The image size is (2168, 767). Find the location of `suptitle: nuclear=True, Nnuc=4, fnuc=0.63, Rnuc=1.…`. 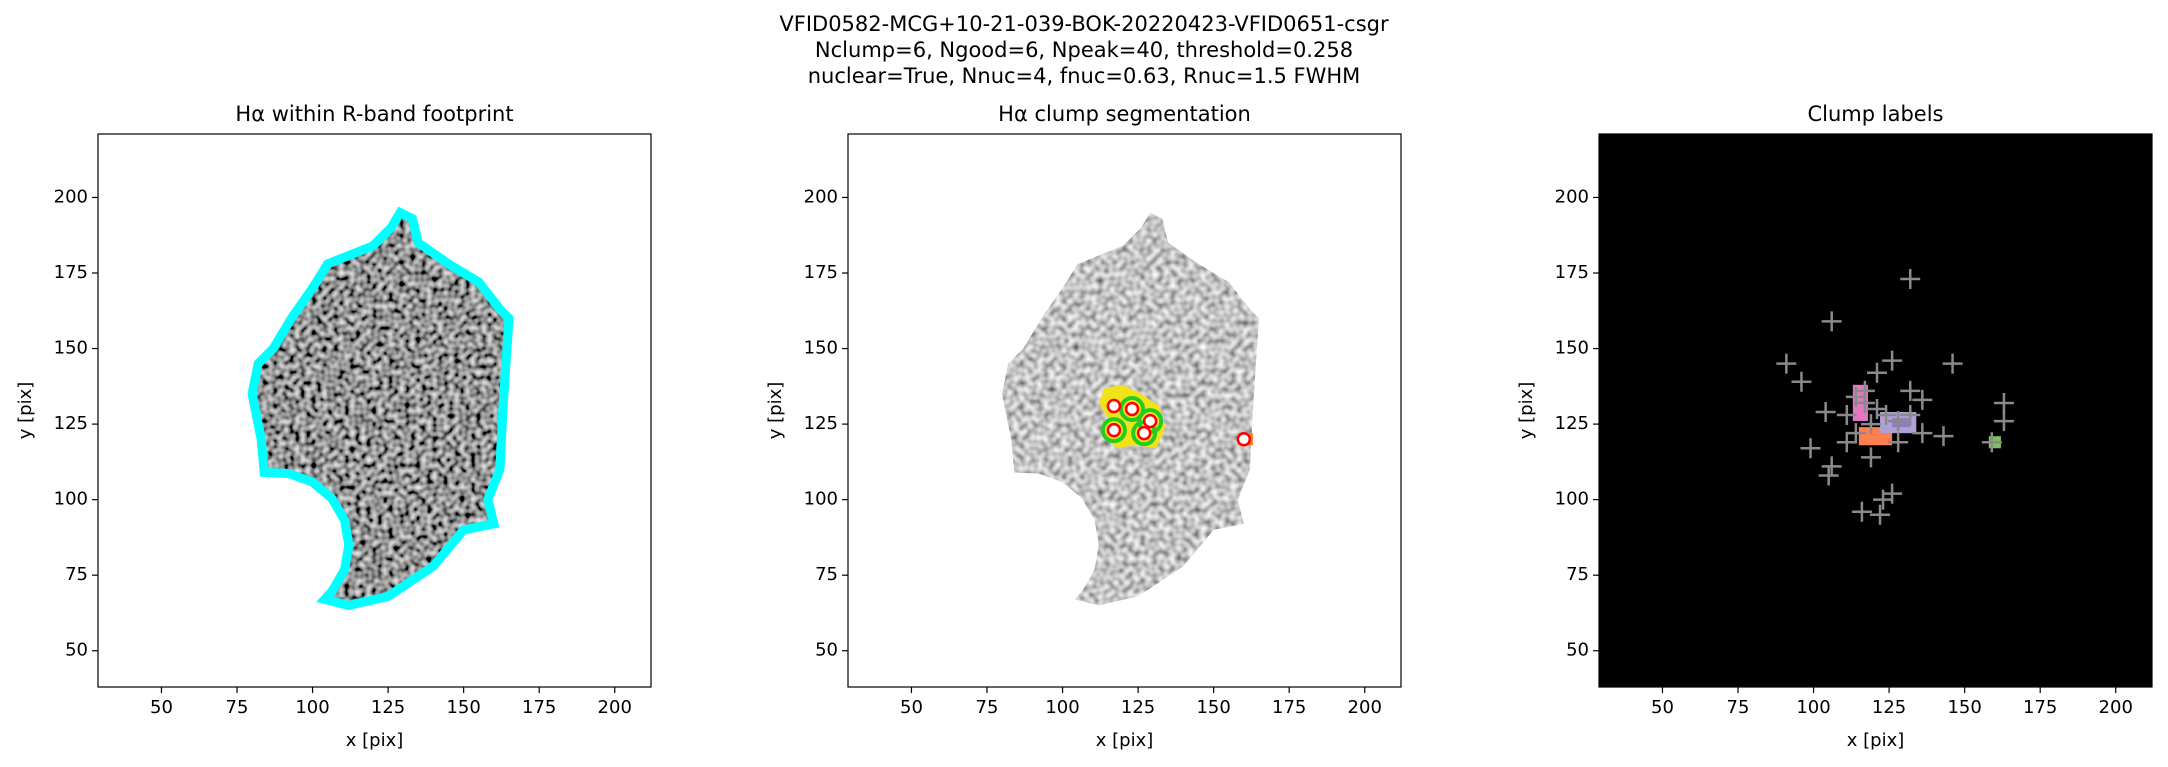

suptitle: nuclear=True, Nnuc=4, fnuc=0.63, Rnuc=1.… is located at coordinates (1084, 76).